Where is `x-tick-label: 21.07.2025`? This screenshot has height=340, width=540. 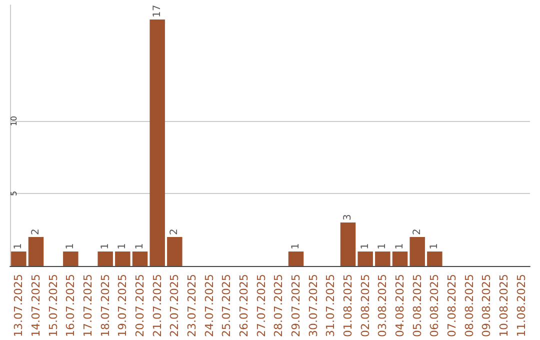
x-tick-label: 21.07.2025 is located at coordinates (157, 306).